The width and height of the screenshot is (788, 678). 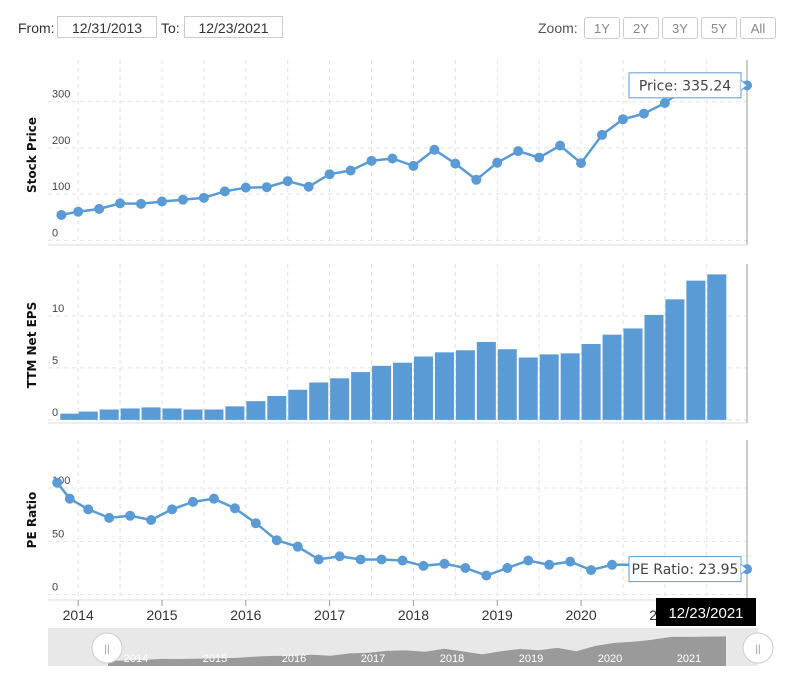 I want to click on zoom-2y-button: 2Y, so click(x=641, y=28).